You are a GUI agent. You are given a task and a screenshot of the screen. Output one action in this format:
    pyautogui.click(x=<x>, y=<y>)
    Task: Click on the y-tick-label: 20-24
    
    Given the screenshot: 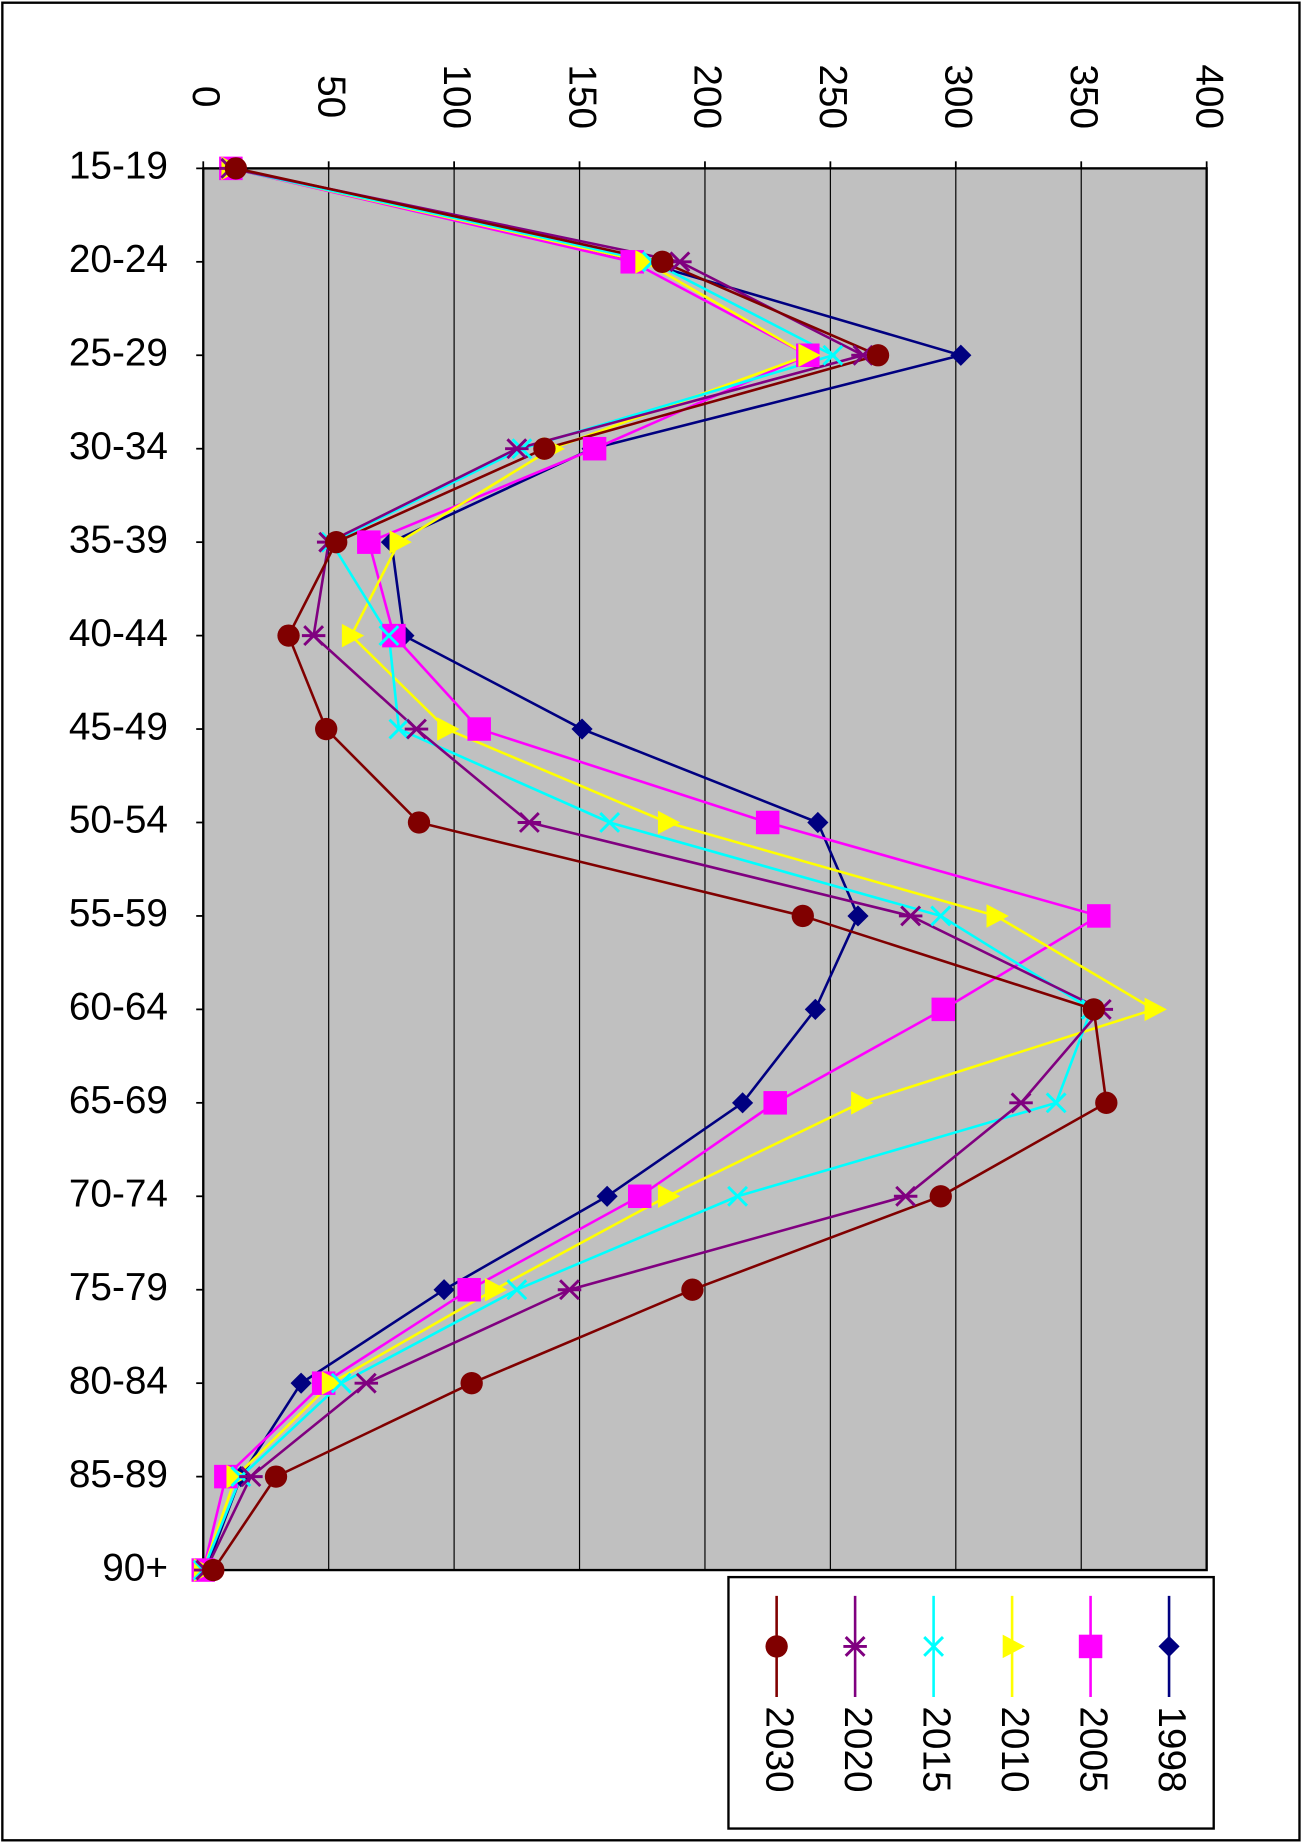 What is the action you would take?
    pyautogui.click(x=118, y=259)
    